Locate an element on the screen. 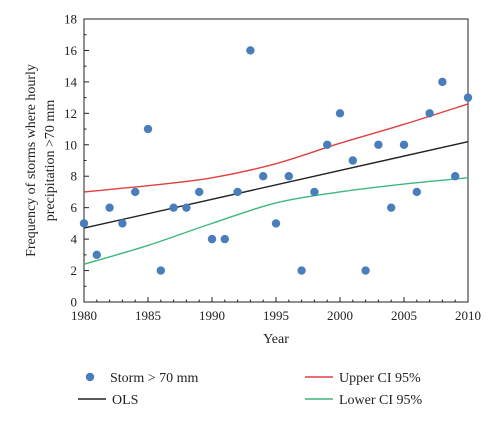 This screenshot has height=421, width=500. y-tick-label: 6 is located at coordinates (74, 207).